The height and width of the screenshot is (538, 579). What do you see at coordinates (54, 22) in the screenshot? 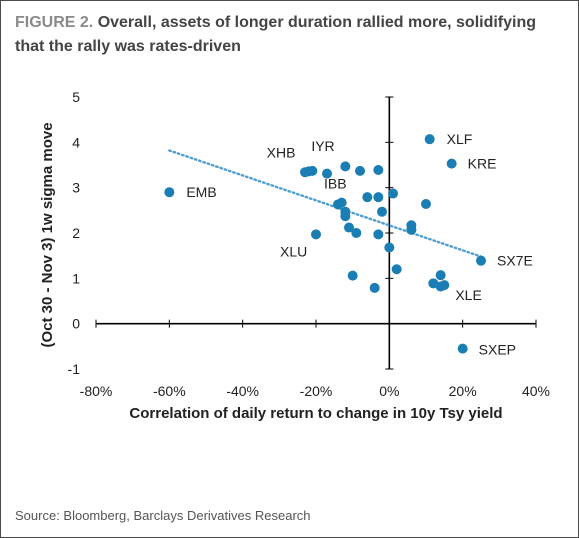
I see `figure-label: FIGURE 2.` at bounding box center [54, 22].